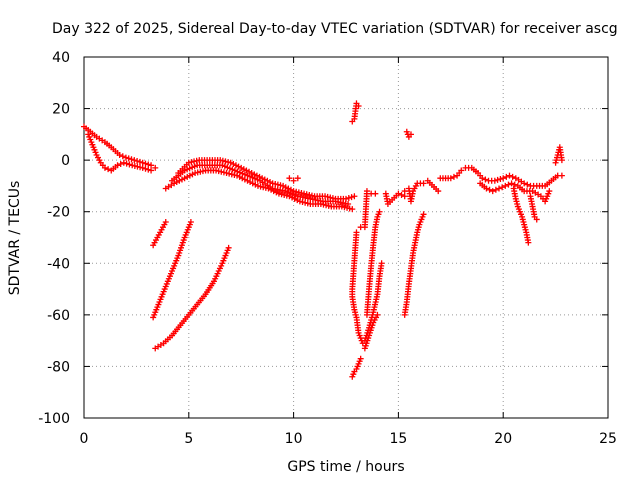  Describe the element at coordinates (61, 110) in the screenshot. I see `y-tick-label: 20` at that location.